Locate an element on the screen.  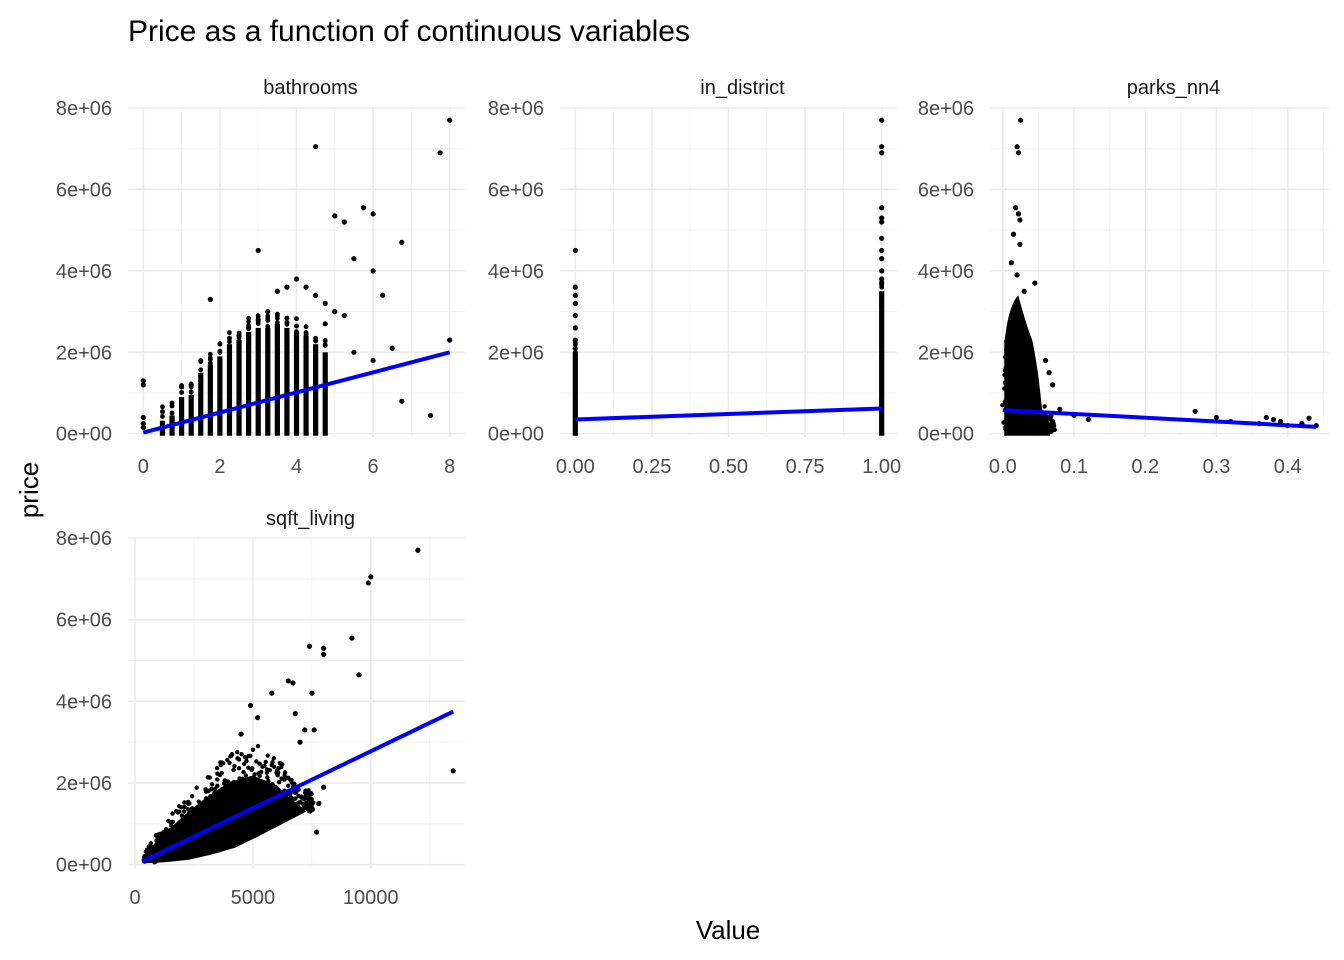
points-bathrooms is located at coordinates (296, 276).